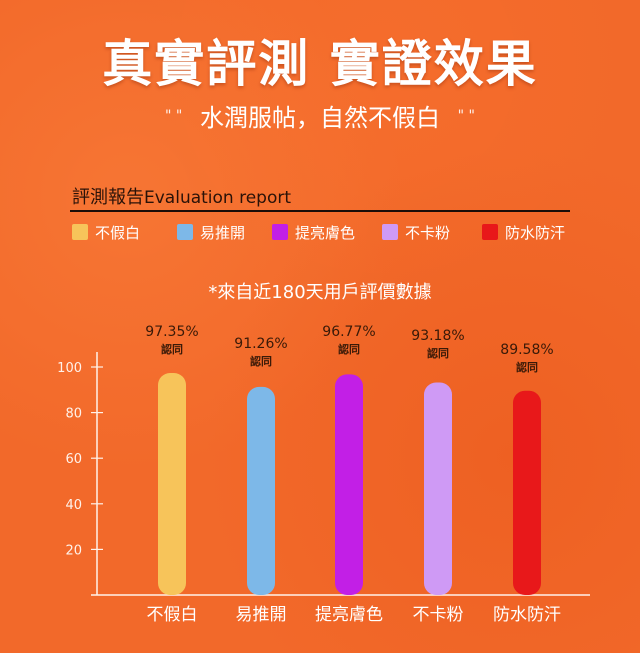 This screenshot has width=640, height=653. What do you see at coordinates (437, 336) in the screenshot?
I see `bar-value-label: 93.18%` at bounding box center [437, 336].